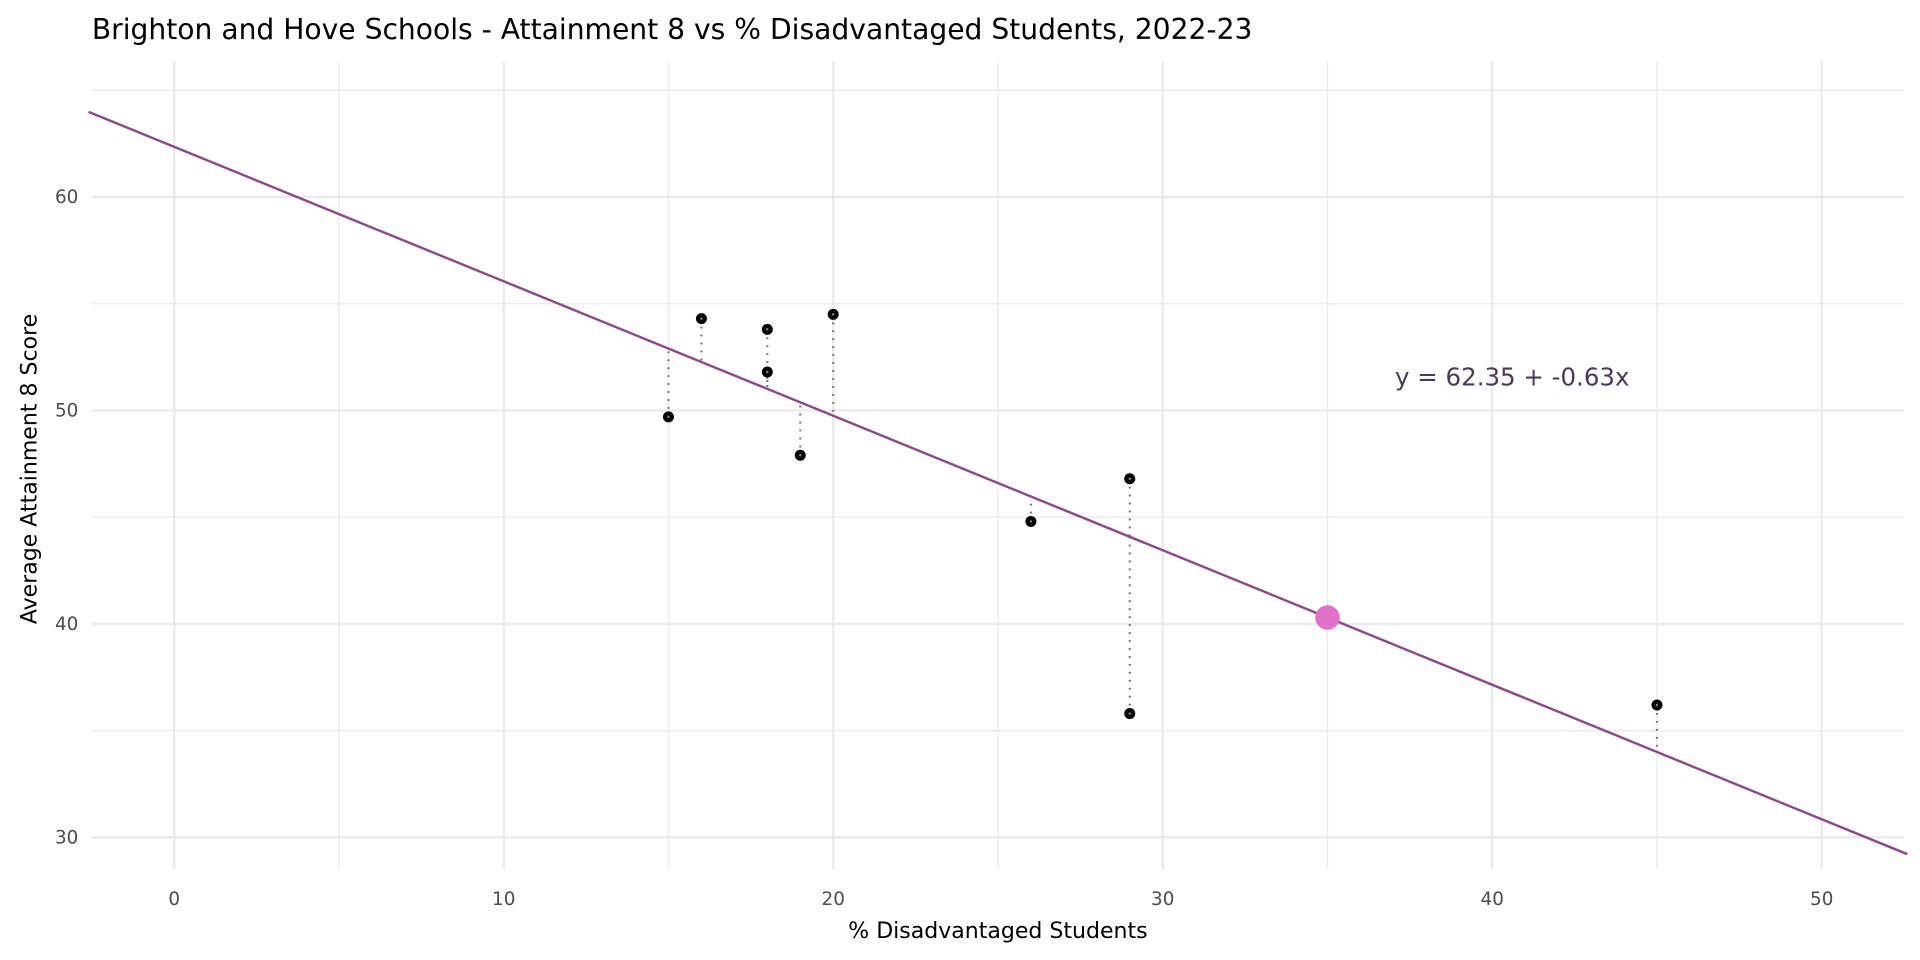  Describe the element at coordinates (1821, 899) in the screenshot. I see `x-tick-label: 50` at that location.